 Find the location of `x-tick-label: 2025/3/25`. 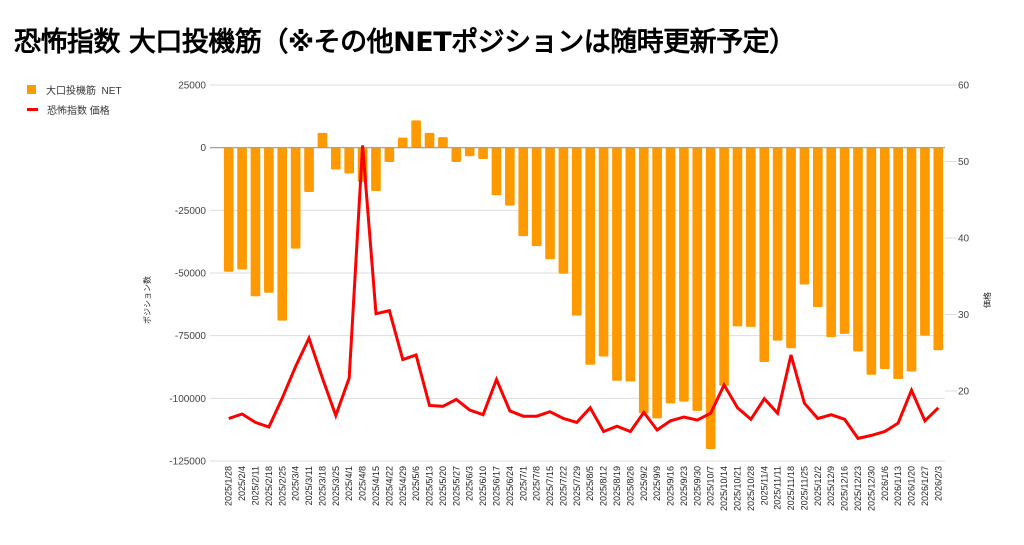

x-tick-label: 2025/3/25 is located at coordinates (336, 486).